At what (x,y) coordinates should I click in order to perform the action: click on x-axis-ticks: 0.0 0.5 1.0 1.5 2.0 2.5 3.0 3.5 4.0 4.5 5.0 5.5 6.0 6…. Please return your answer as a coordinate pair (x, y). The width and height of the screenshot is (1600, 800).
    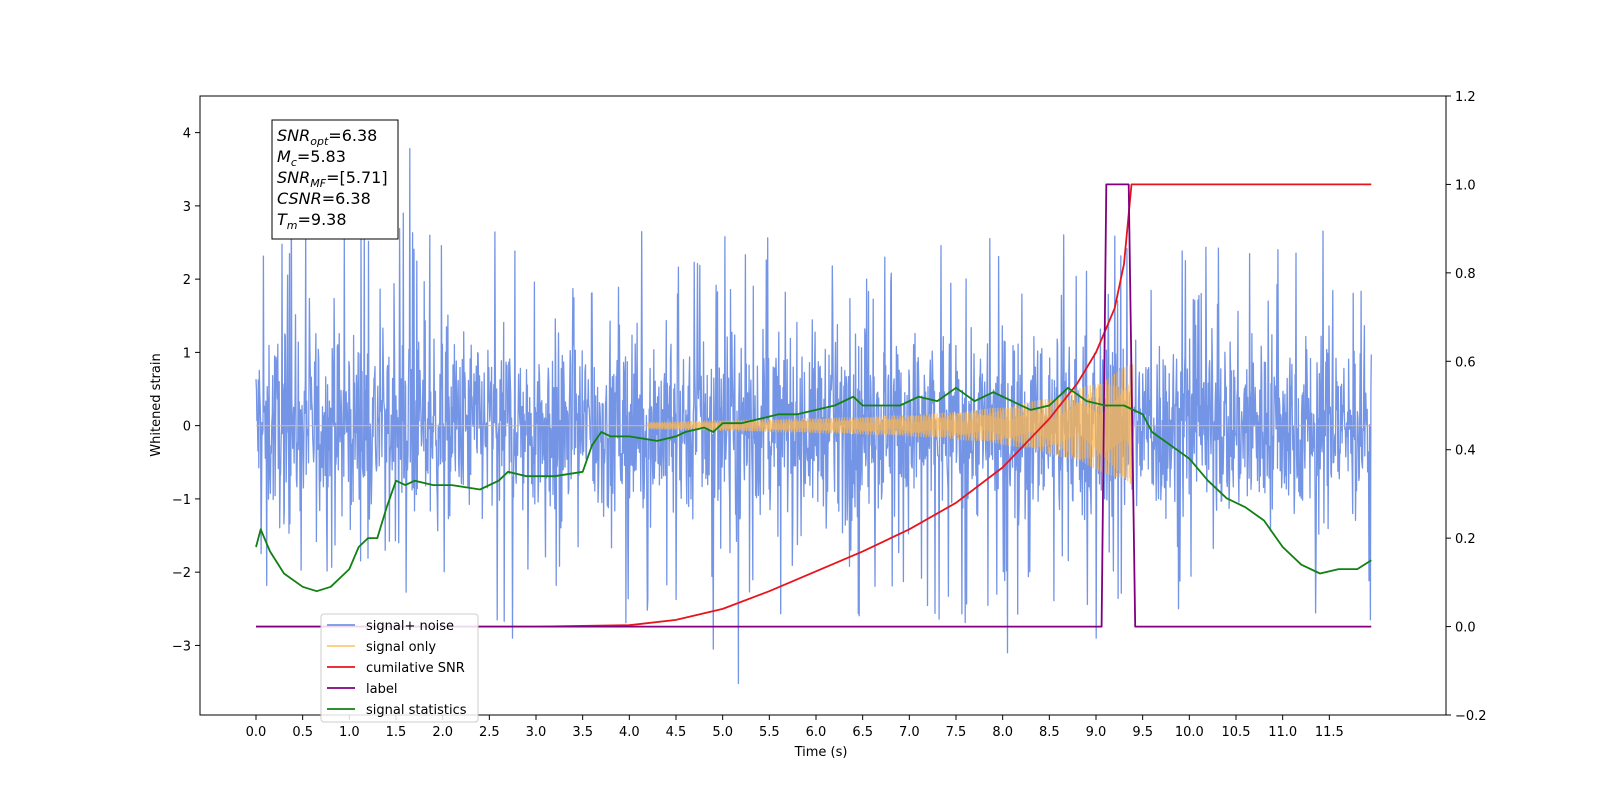
    Looking at the image, I should click on (795, 727).